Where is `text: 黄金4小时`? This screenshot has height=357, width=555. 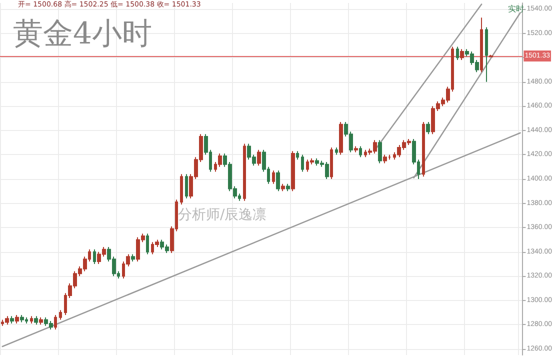
text: 黄金4小时 is located at coordinates (82, 34).